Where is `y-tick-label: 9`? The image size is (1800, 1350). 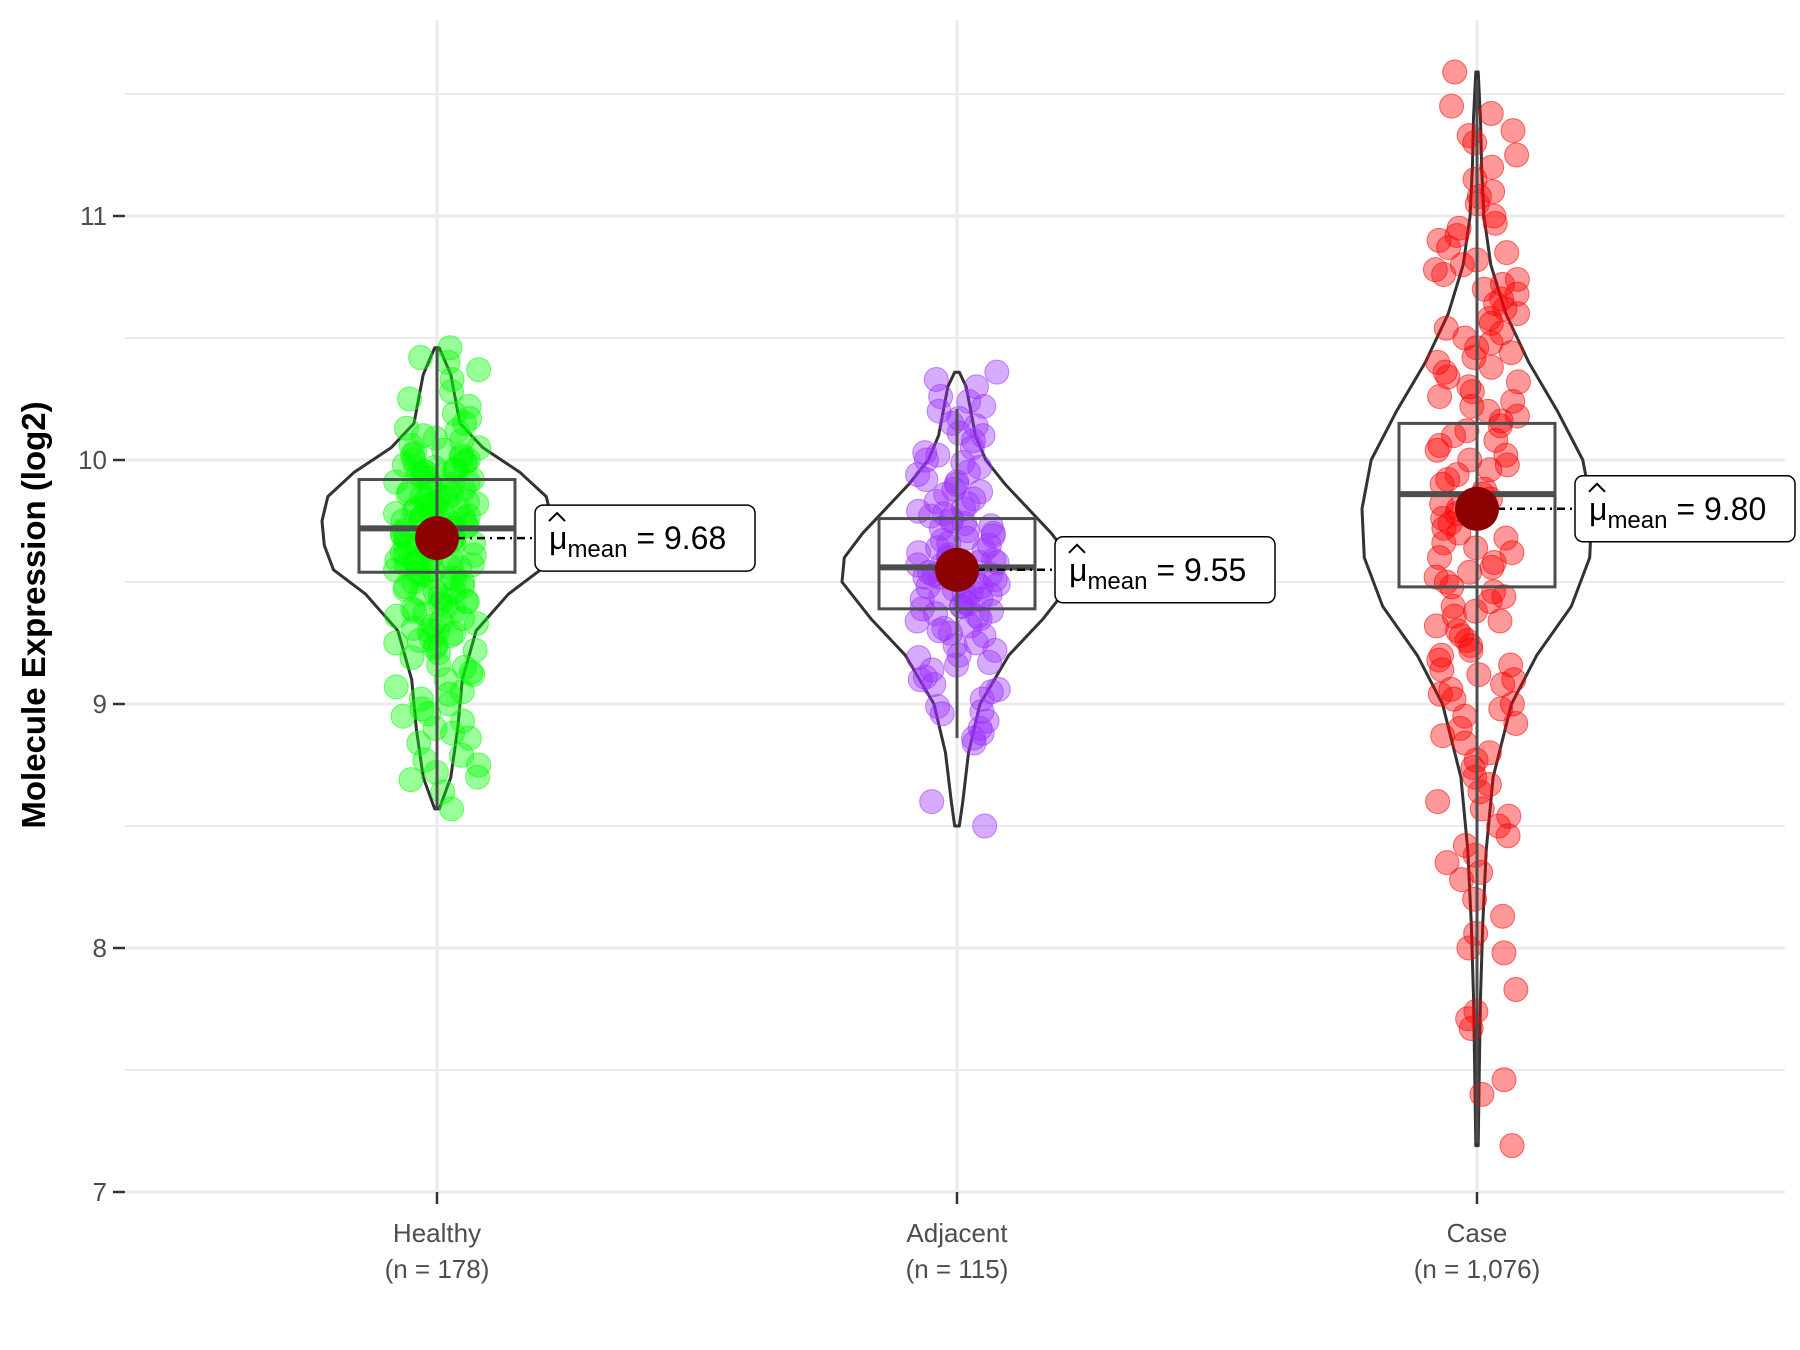
y-tick-label: 9 is located at coordinates (100, 704).